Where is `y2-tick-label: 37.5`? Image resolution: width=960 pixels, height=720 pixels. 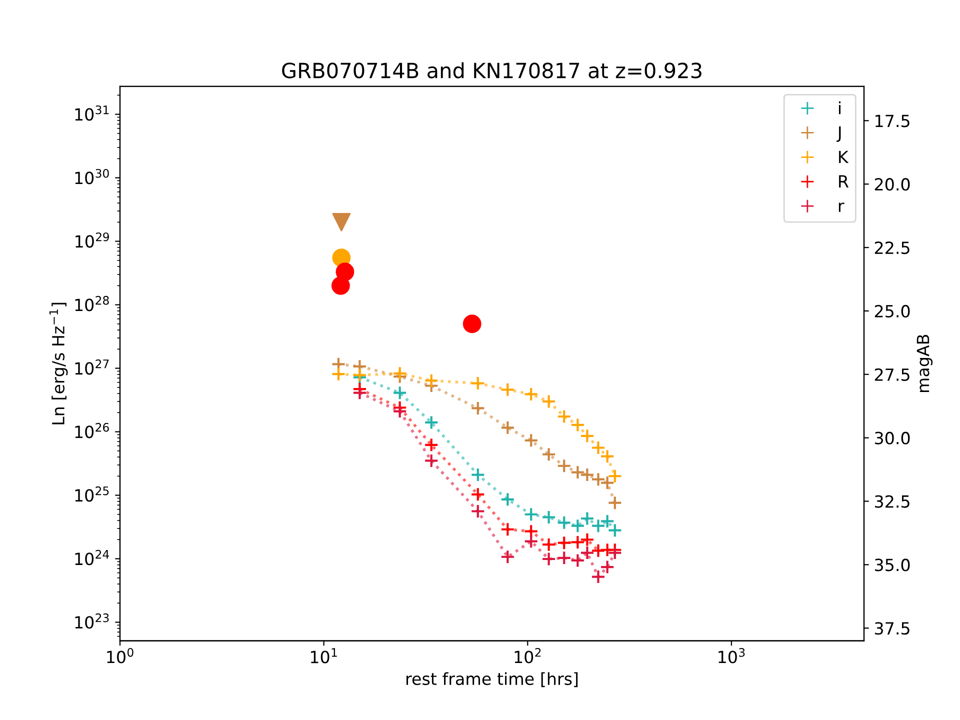 y2-tick-label: 37.5 is located at coordinates (892, 628).